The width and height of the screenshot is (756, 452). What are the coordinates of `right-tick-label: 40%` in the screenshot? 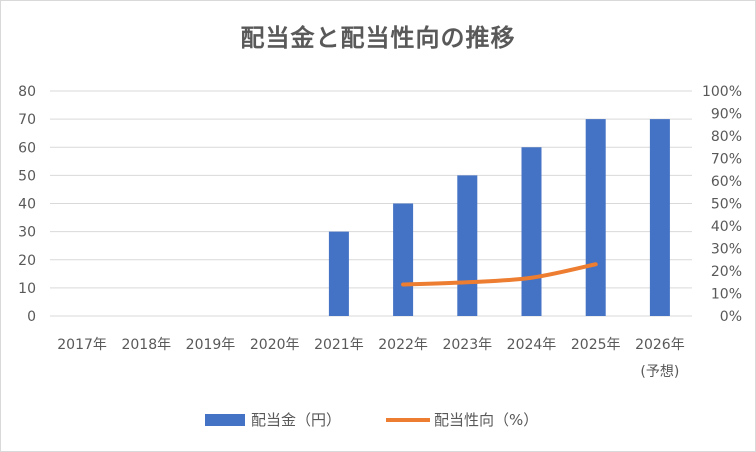 It's located at (726, 227).